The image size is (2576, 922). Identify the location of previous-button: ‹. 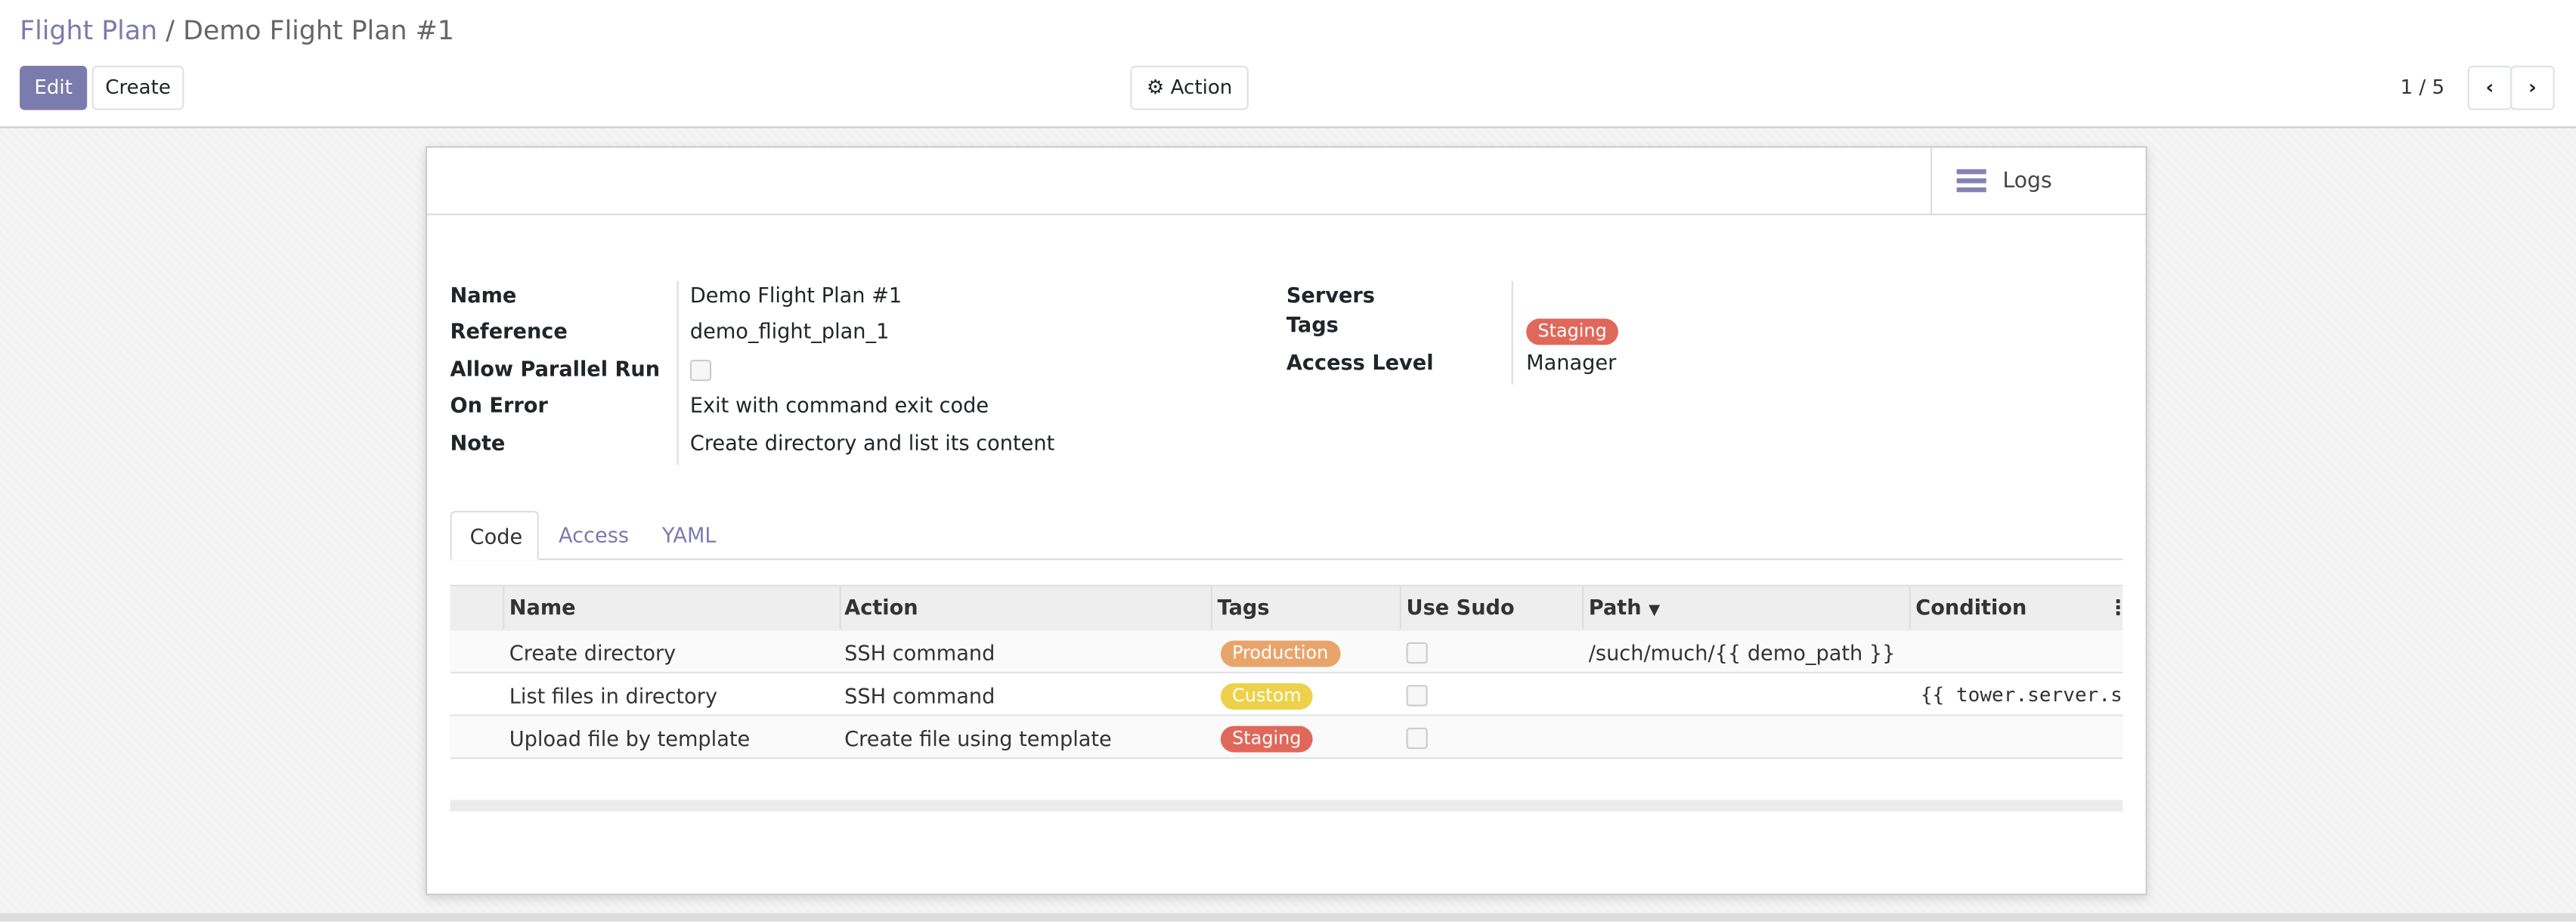
(2490, 87).